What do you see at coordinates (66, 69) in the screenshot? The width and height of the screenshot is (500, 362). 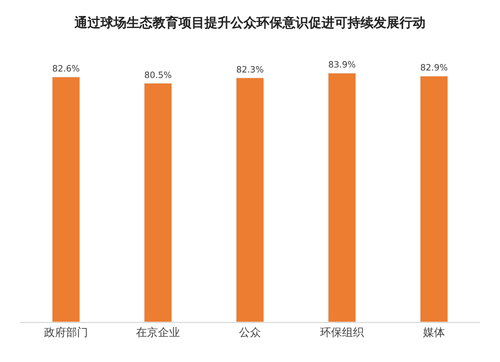 I see `data-label: 82.6%` at bounding box center [66, 69].